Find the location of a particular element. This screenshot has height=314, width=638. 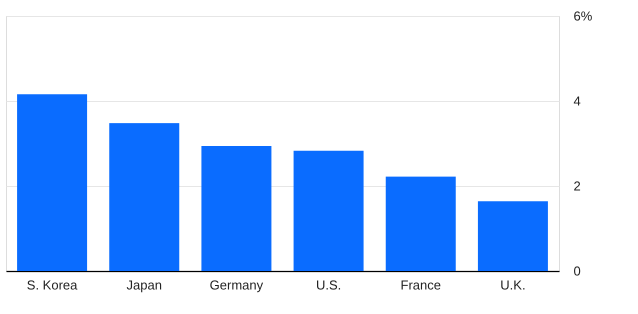

x-tick-label: S. Korea is located at coordinates (52, 285).